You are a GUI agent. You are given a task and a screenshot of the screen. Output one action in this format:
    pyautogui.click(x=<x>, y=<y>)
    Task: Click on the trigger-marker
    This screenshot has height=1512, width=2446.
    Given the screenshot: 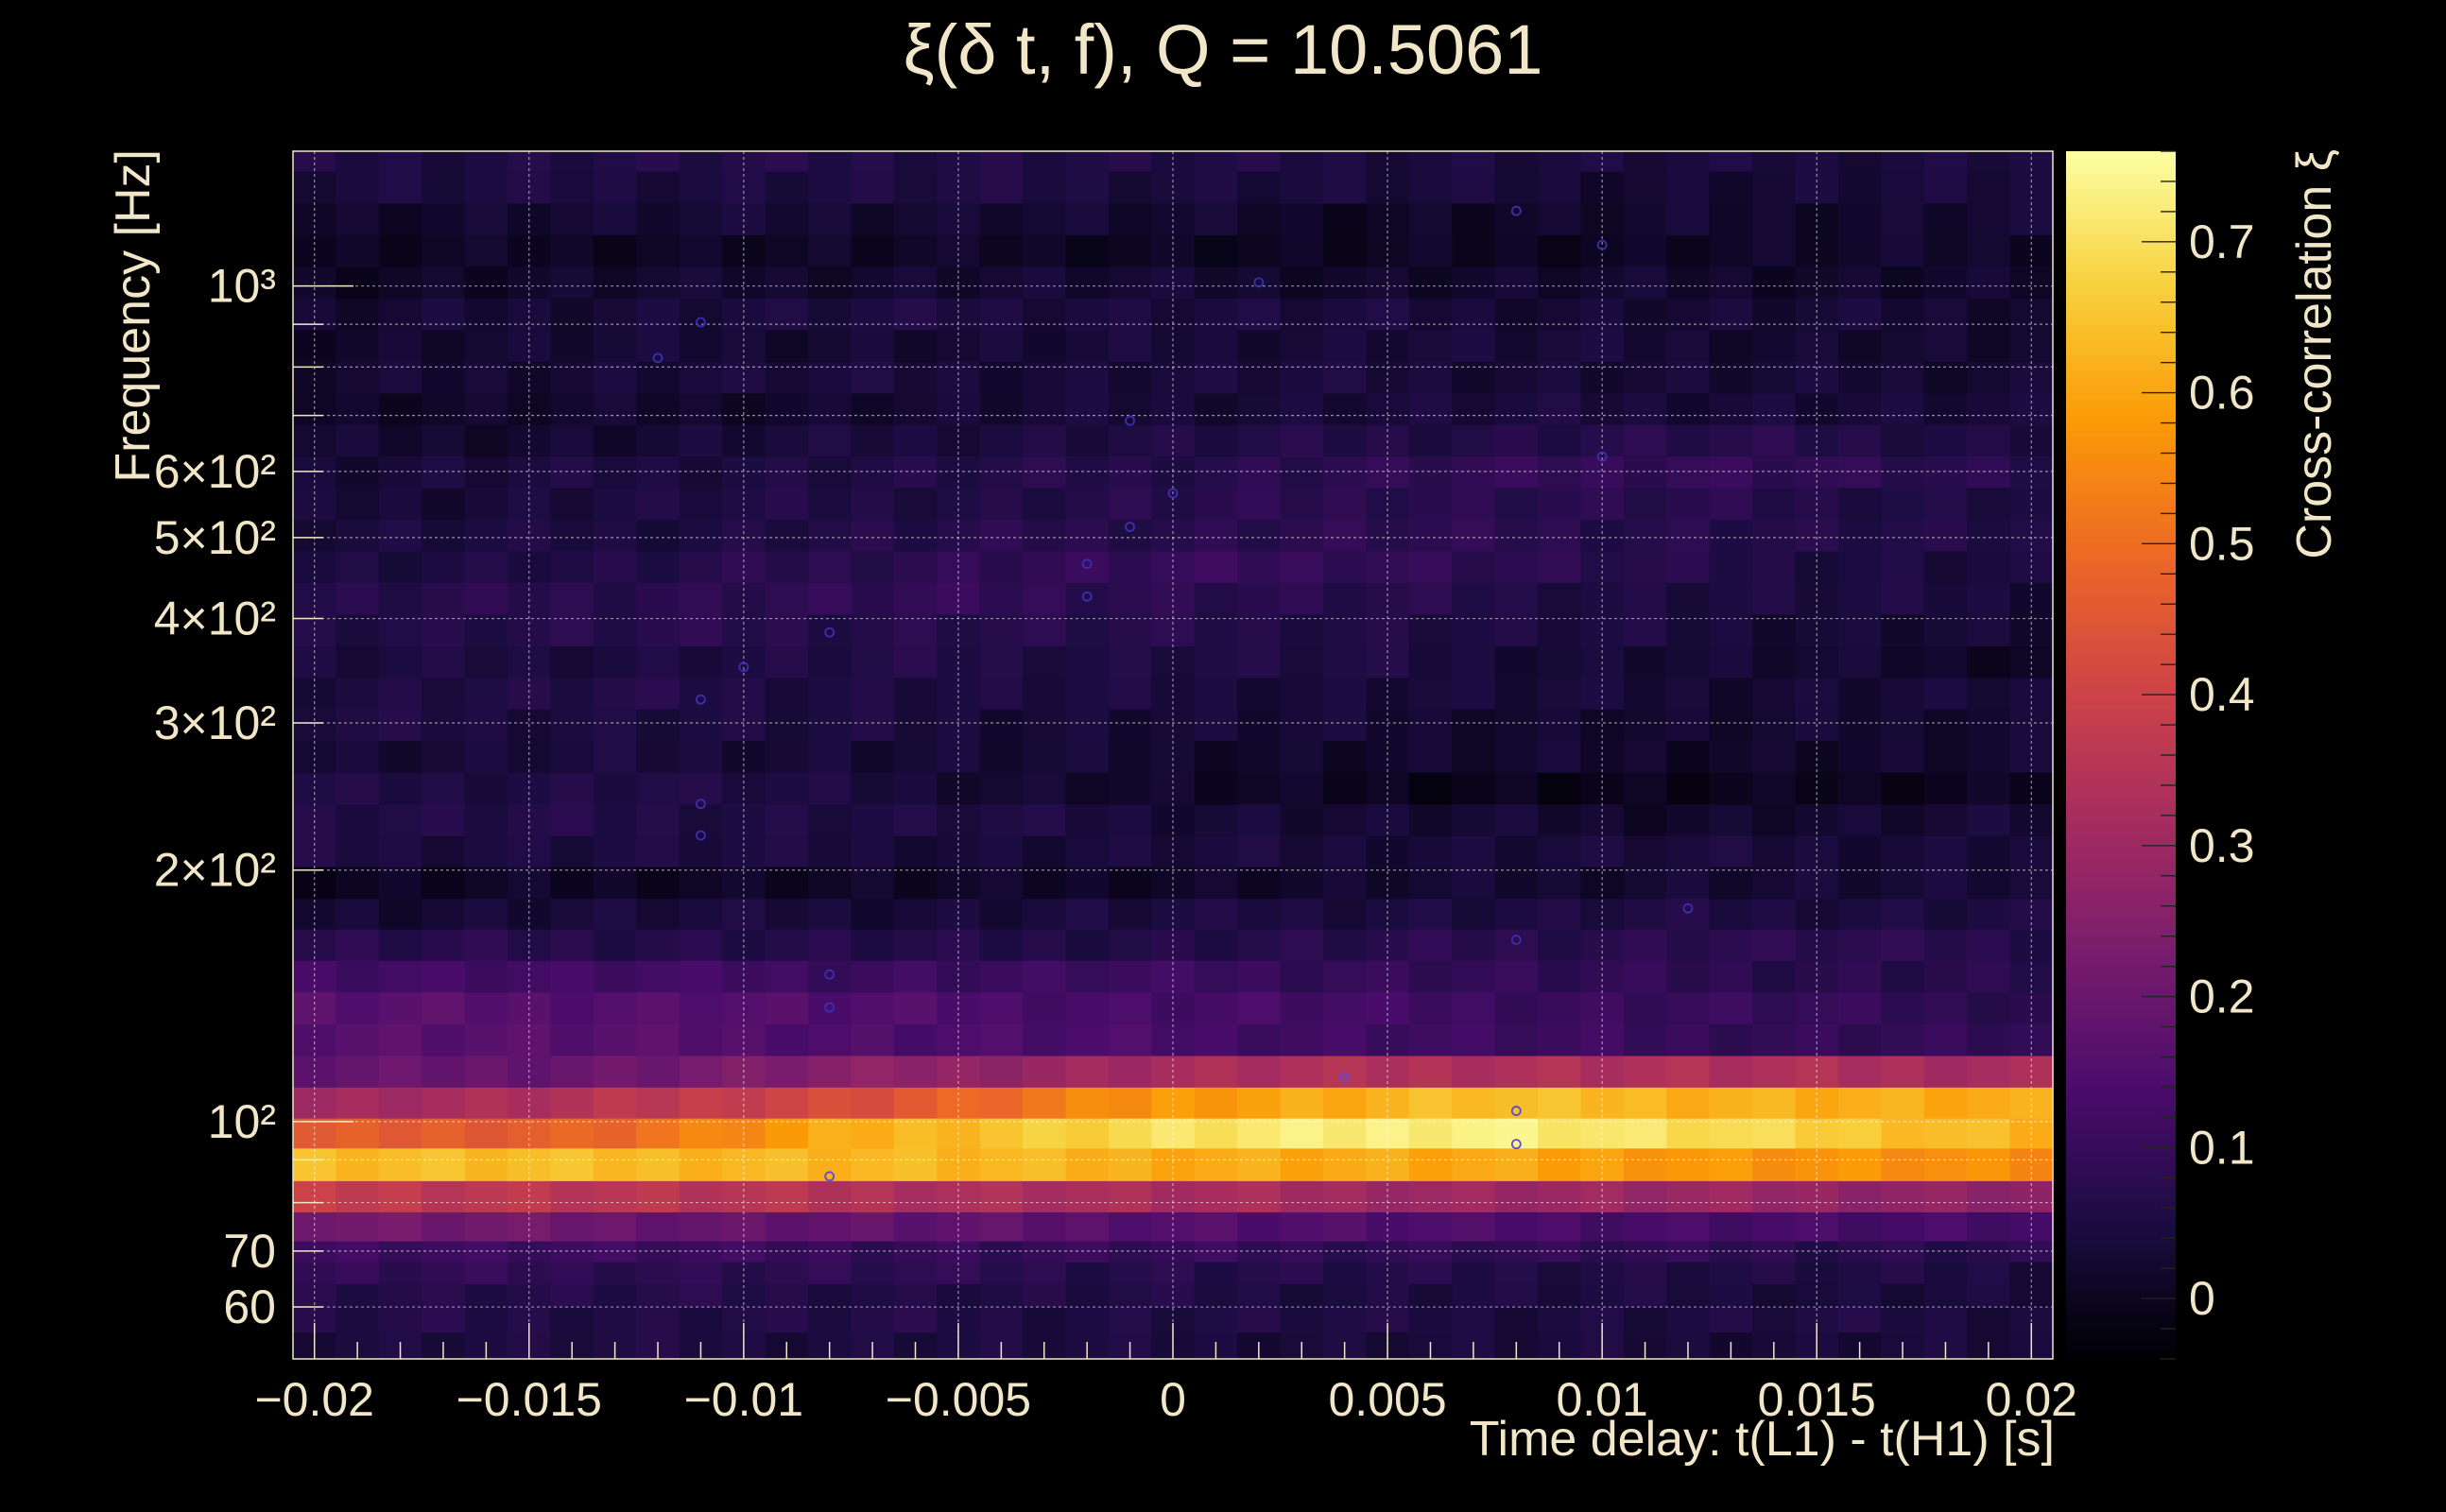 What is the action you would take?
    pyautogui.click(x=829, y=1007)
    